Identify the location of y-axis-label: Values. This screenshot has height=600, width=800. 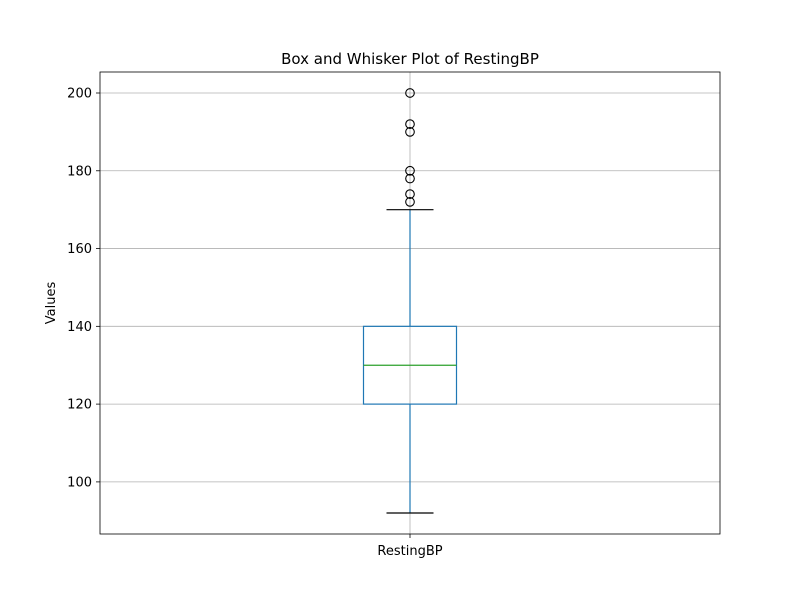
(51, 303).